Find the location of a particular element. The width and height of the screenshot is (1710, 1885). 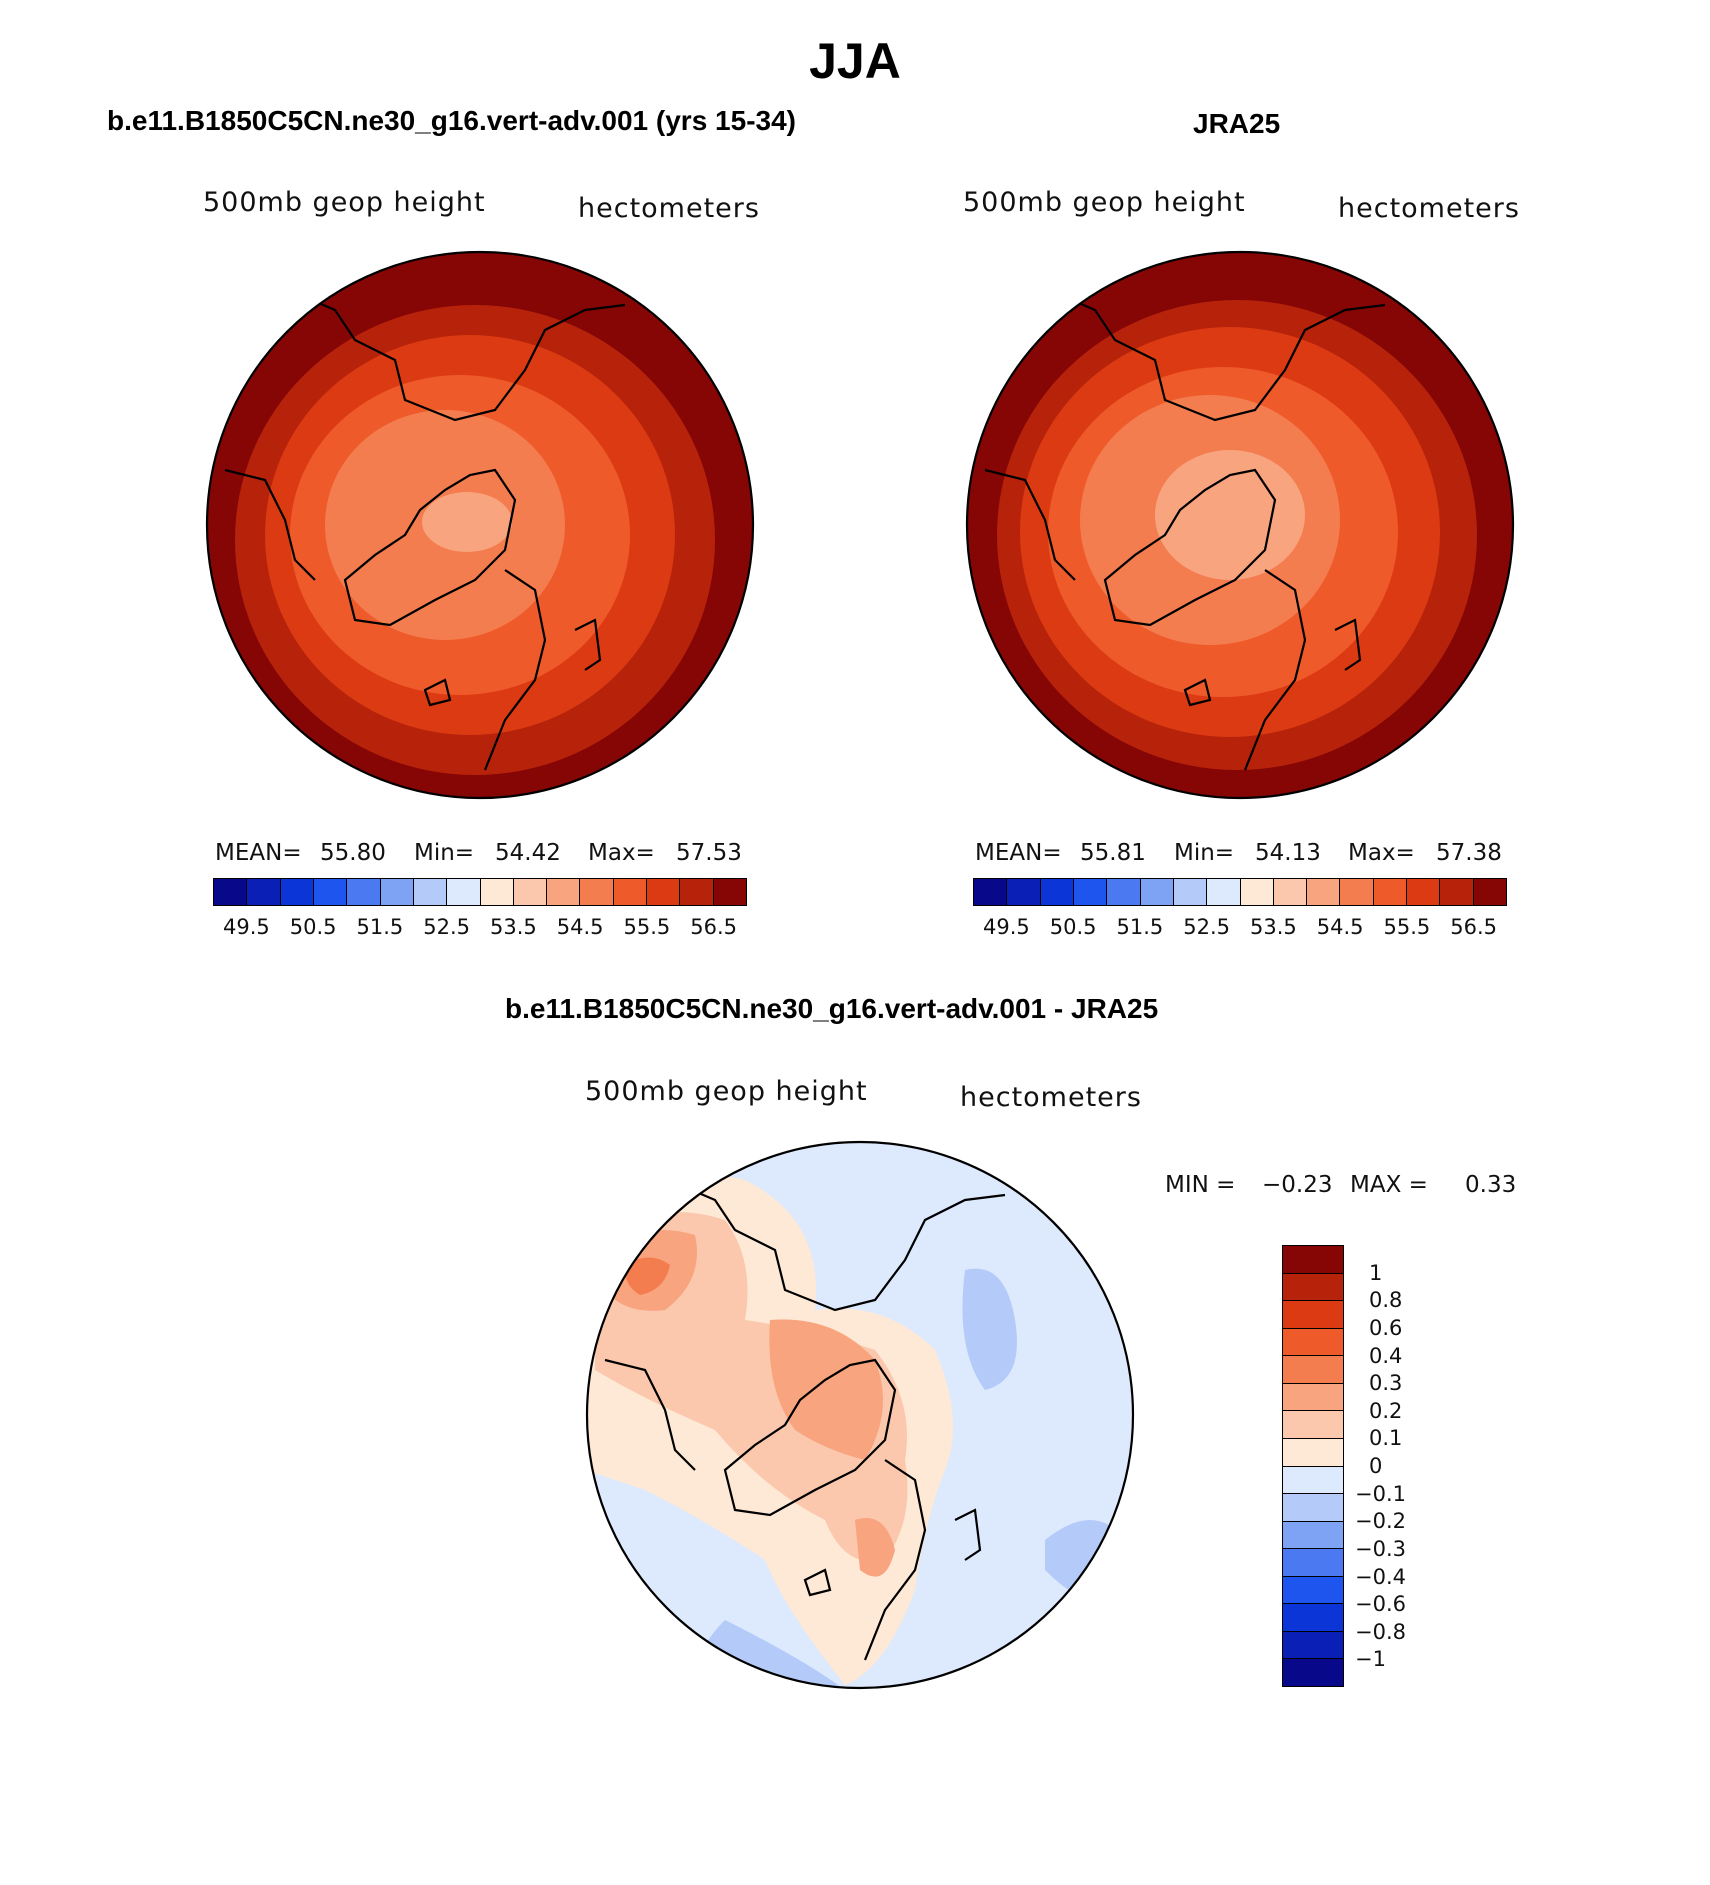

model-colorbar-tick-label: 53.5 is located at coordinates (513, 927).